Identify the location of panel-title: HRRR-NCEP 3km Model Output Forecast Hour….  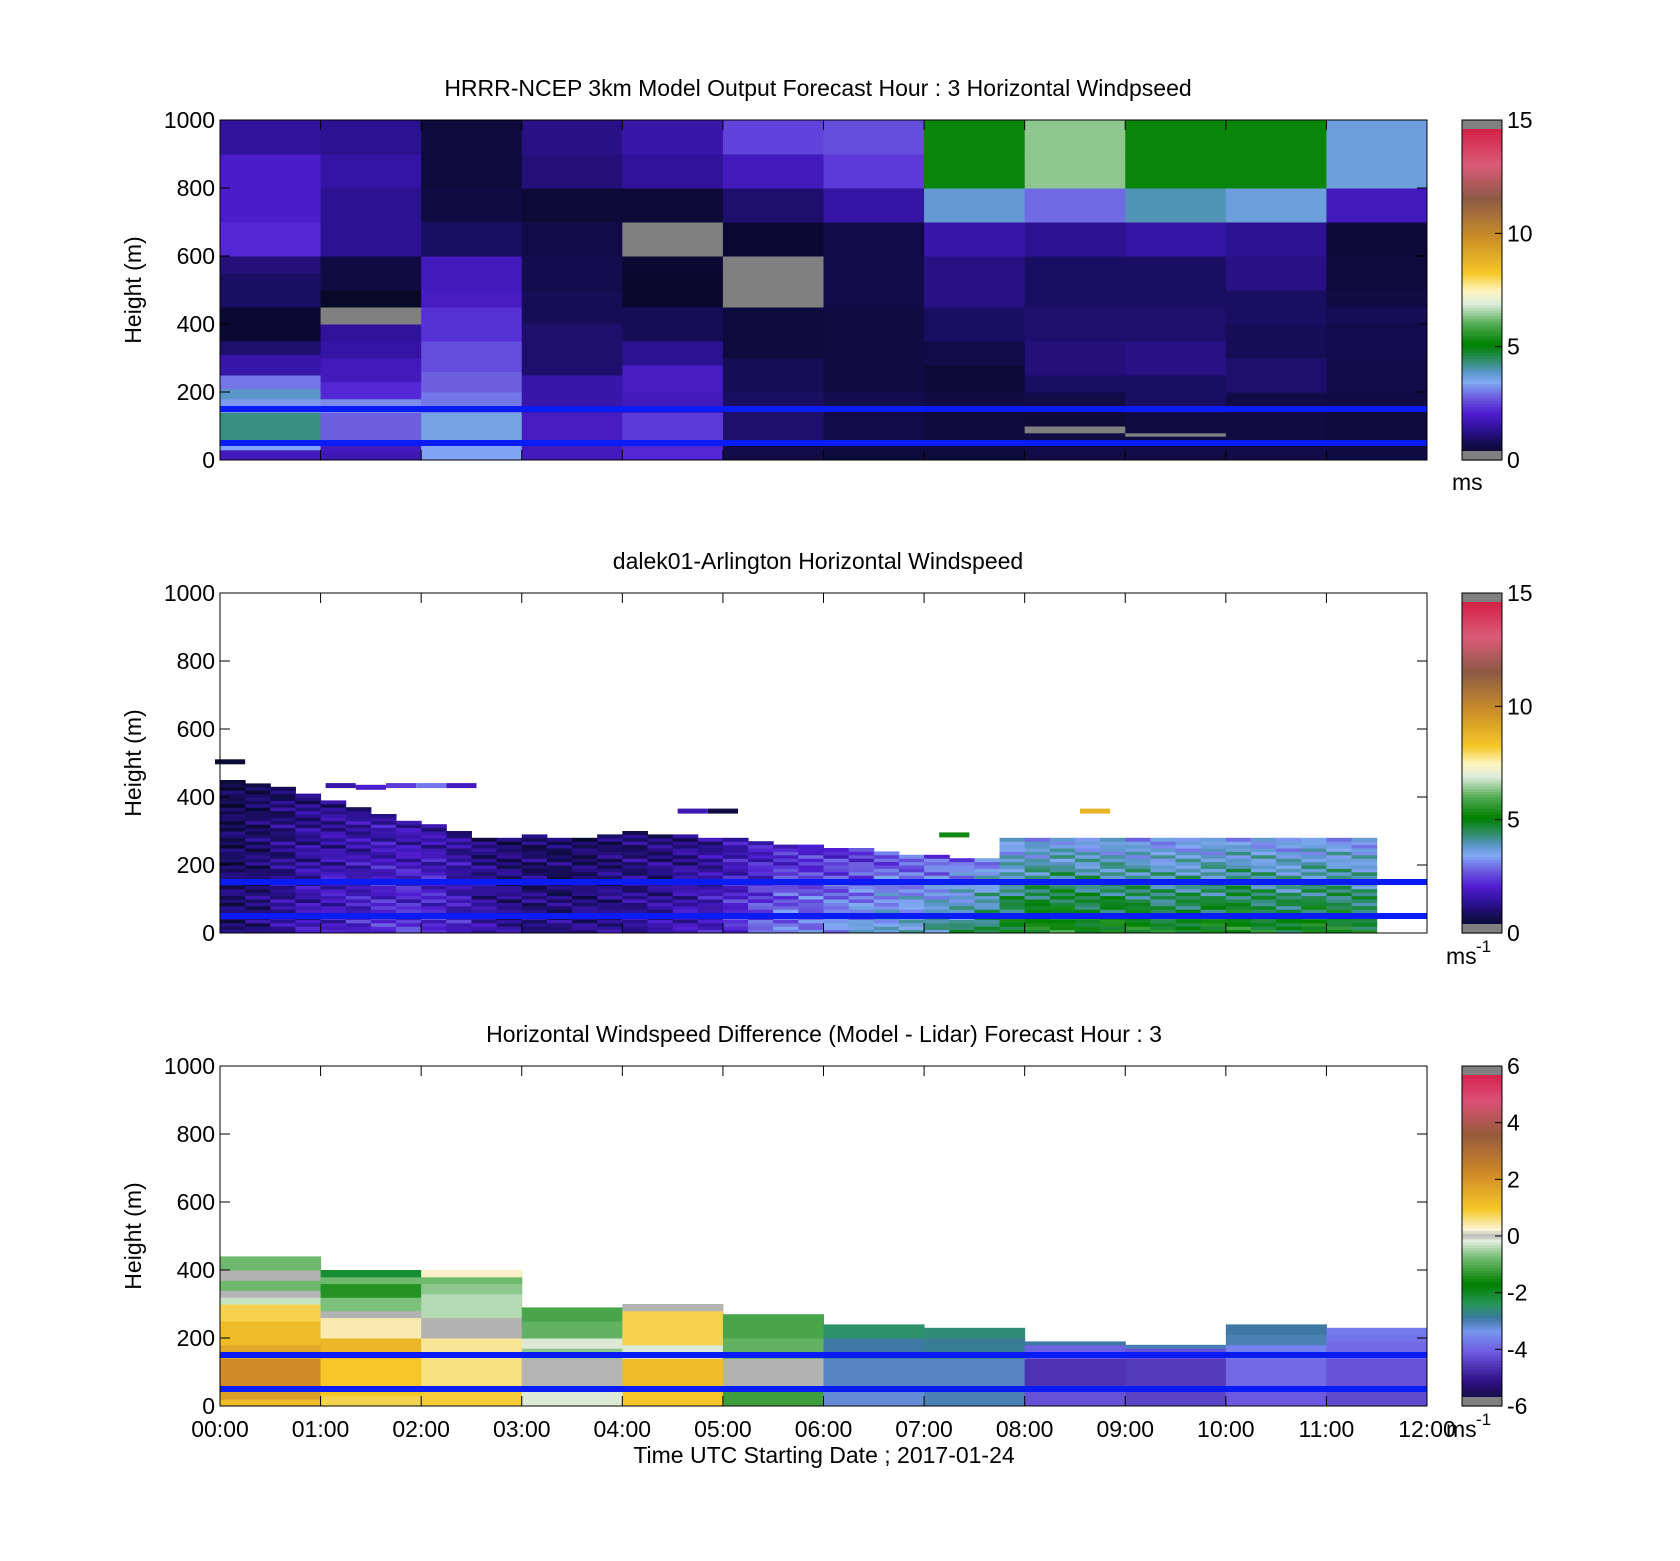
(817, 88).